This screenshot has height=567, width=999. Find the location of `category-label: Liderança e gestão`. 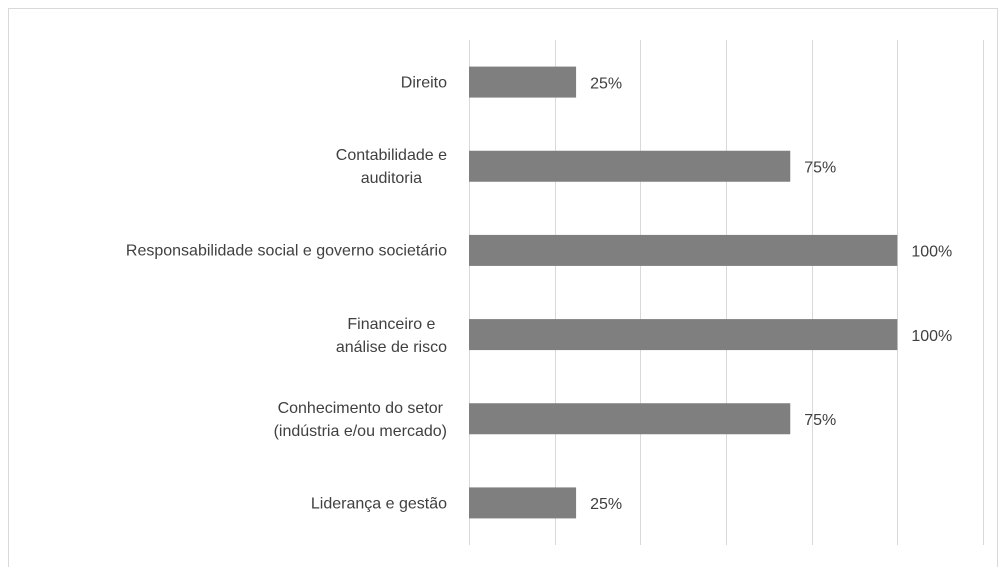

category-label: Liderança e gestão is located at coordinates (378, 504).